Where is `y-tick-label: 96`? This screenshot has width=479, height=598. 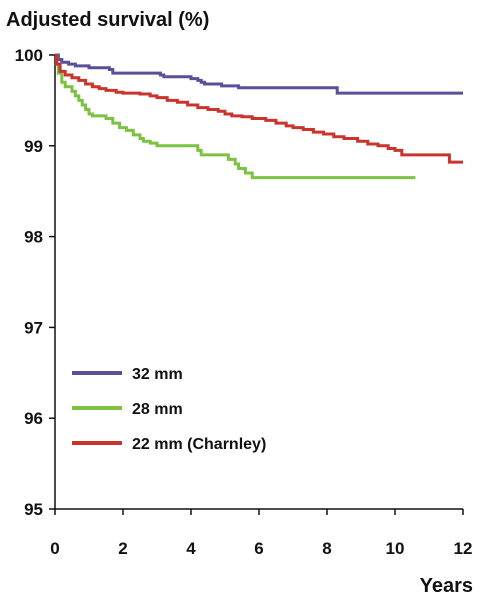 y-tick-label: 96 is located at coordinates (33, 418).